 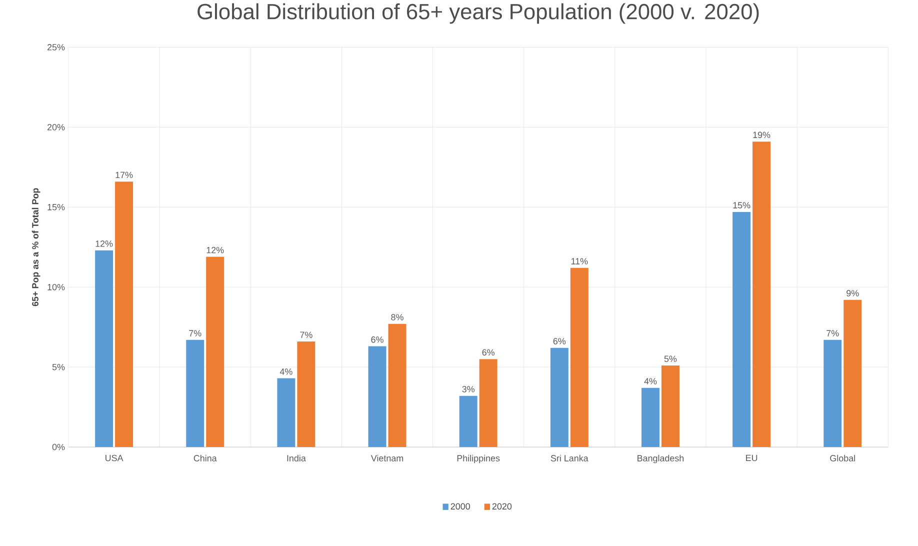 What do you see at coordinates (36, 247) in the screenshot?
I see `y-axis-title: 65+ Pop as a % of Total Pop` at bounding box center [36, 247].